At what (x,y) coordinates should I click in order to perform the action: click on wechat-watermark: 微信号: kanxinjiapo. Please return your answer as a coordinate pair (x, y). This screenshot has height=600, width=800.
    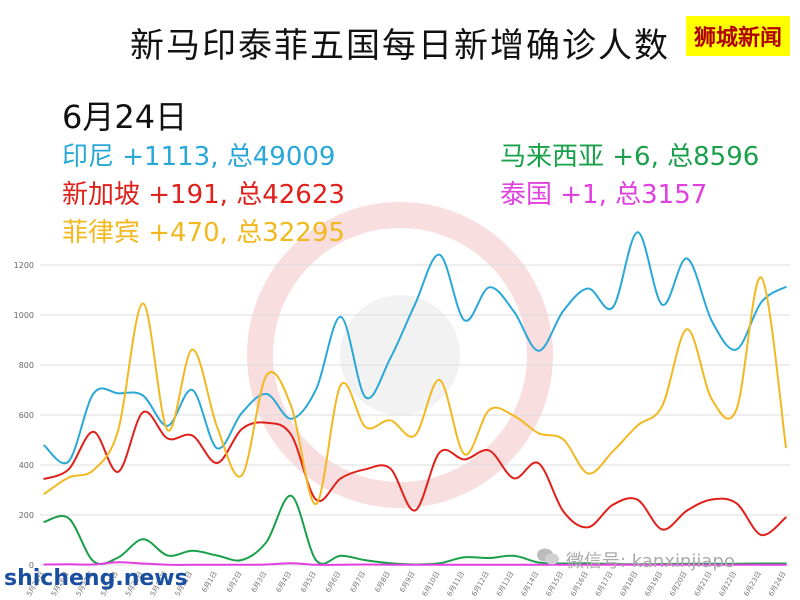
    Looking at the image, I should click on (650, 561).